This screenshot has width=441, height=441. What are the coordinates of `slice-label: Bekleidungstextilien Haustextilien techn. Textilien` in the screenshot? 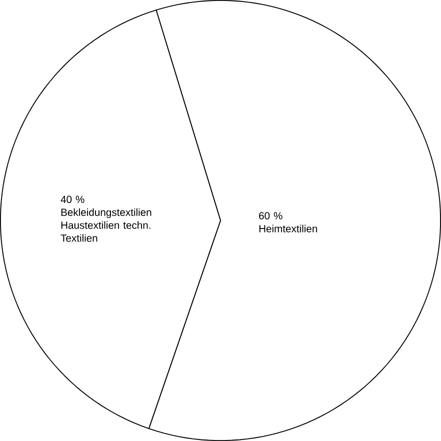 It's located at (106, 225).